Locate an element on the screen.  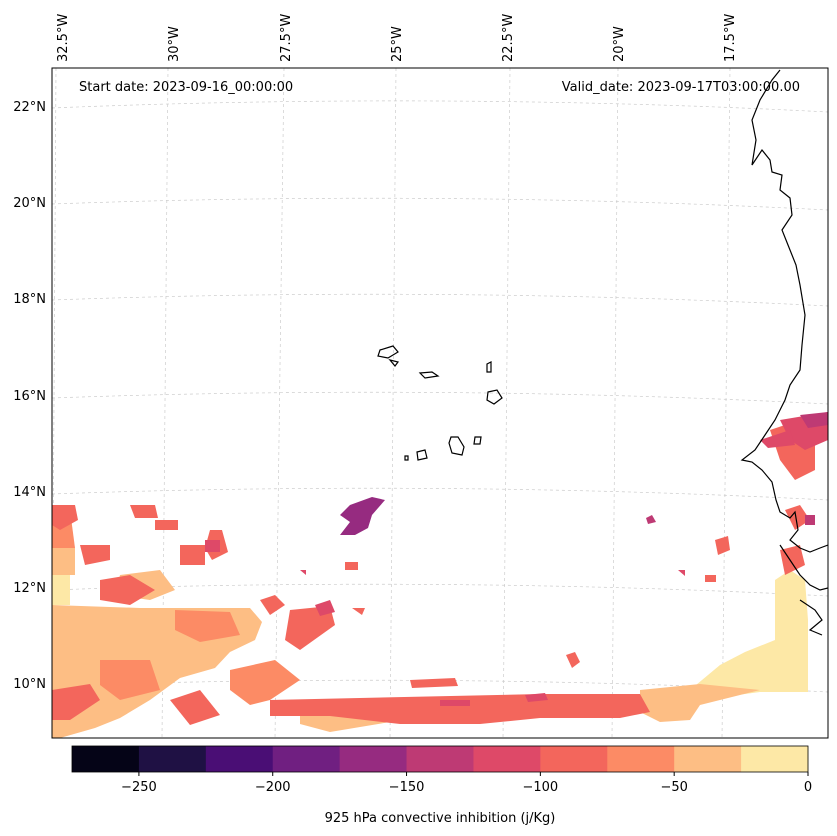
colorbar-frame is located at coordinates (440, 759).